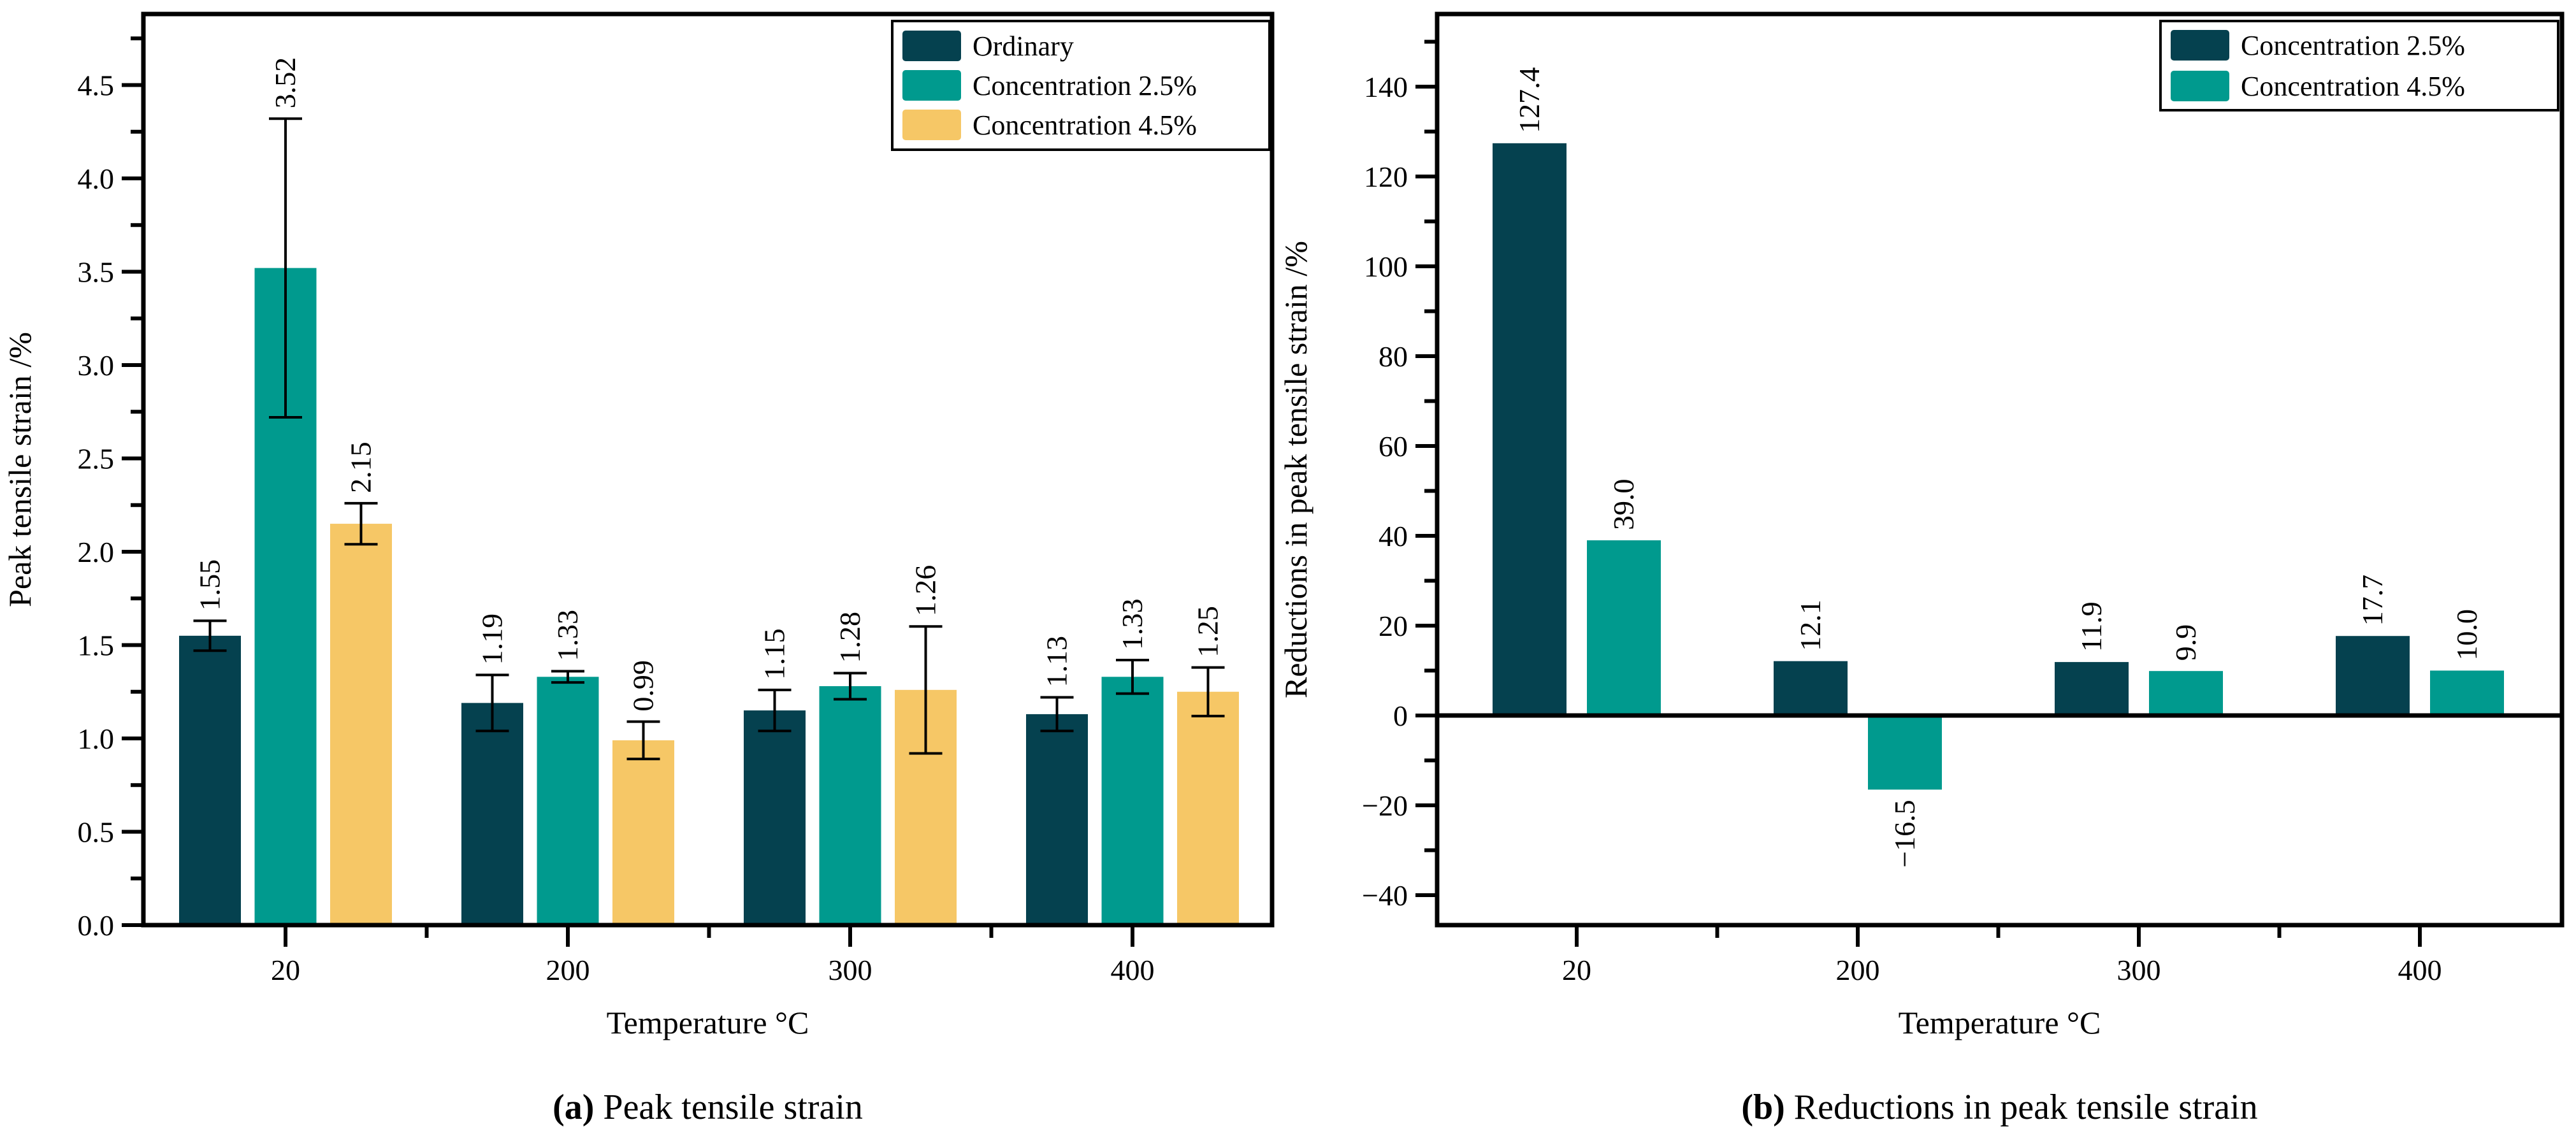  Describe the element at coordinates (2466, 635) in the screenshot. I see `bar-value-label: 10.0` at that location.